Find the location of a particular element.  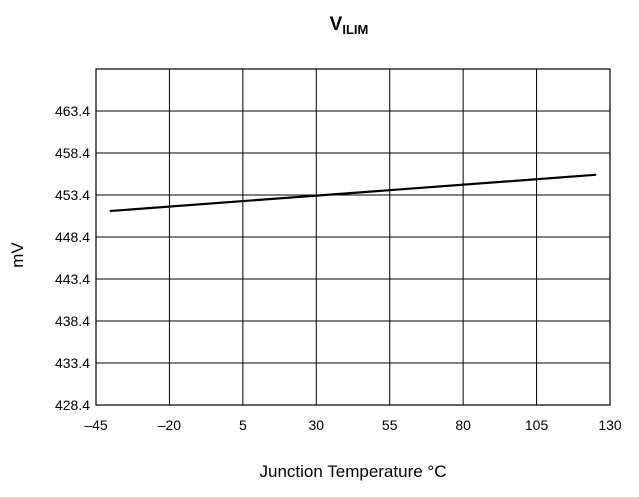

y-axis-label: mV is located at coordinates (17, 255).